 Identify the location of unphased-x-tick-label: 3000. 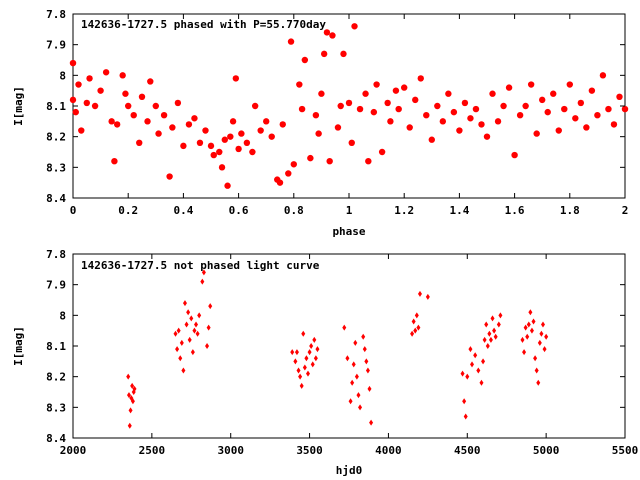
(230, 450).